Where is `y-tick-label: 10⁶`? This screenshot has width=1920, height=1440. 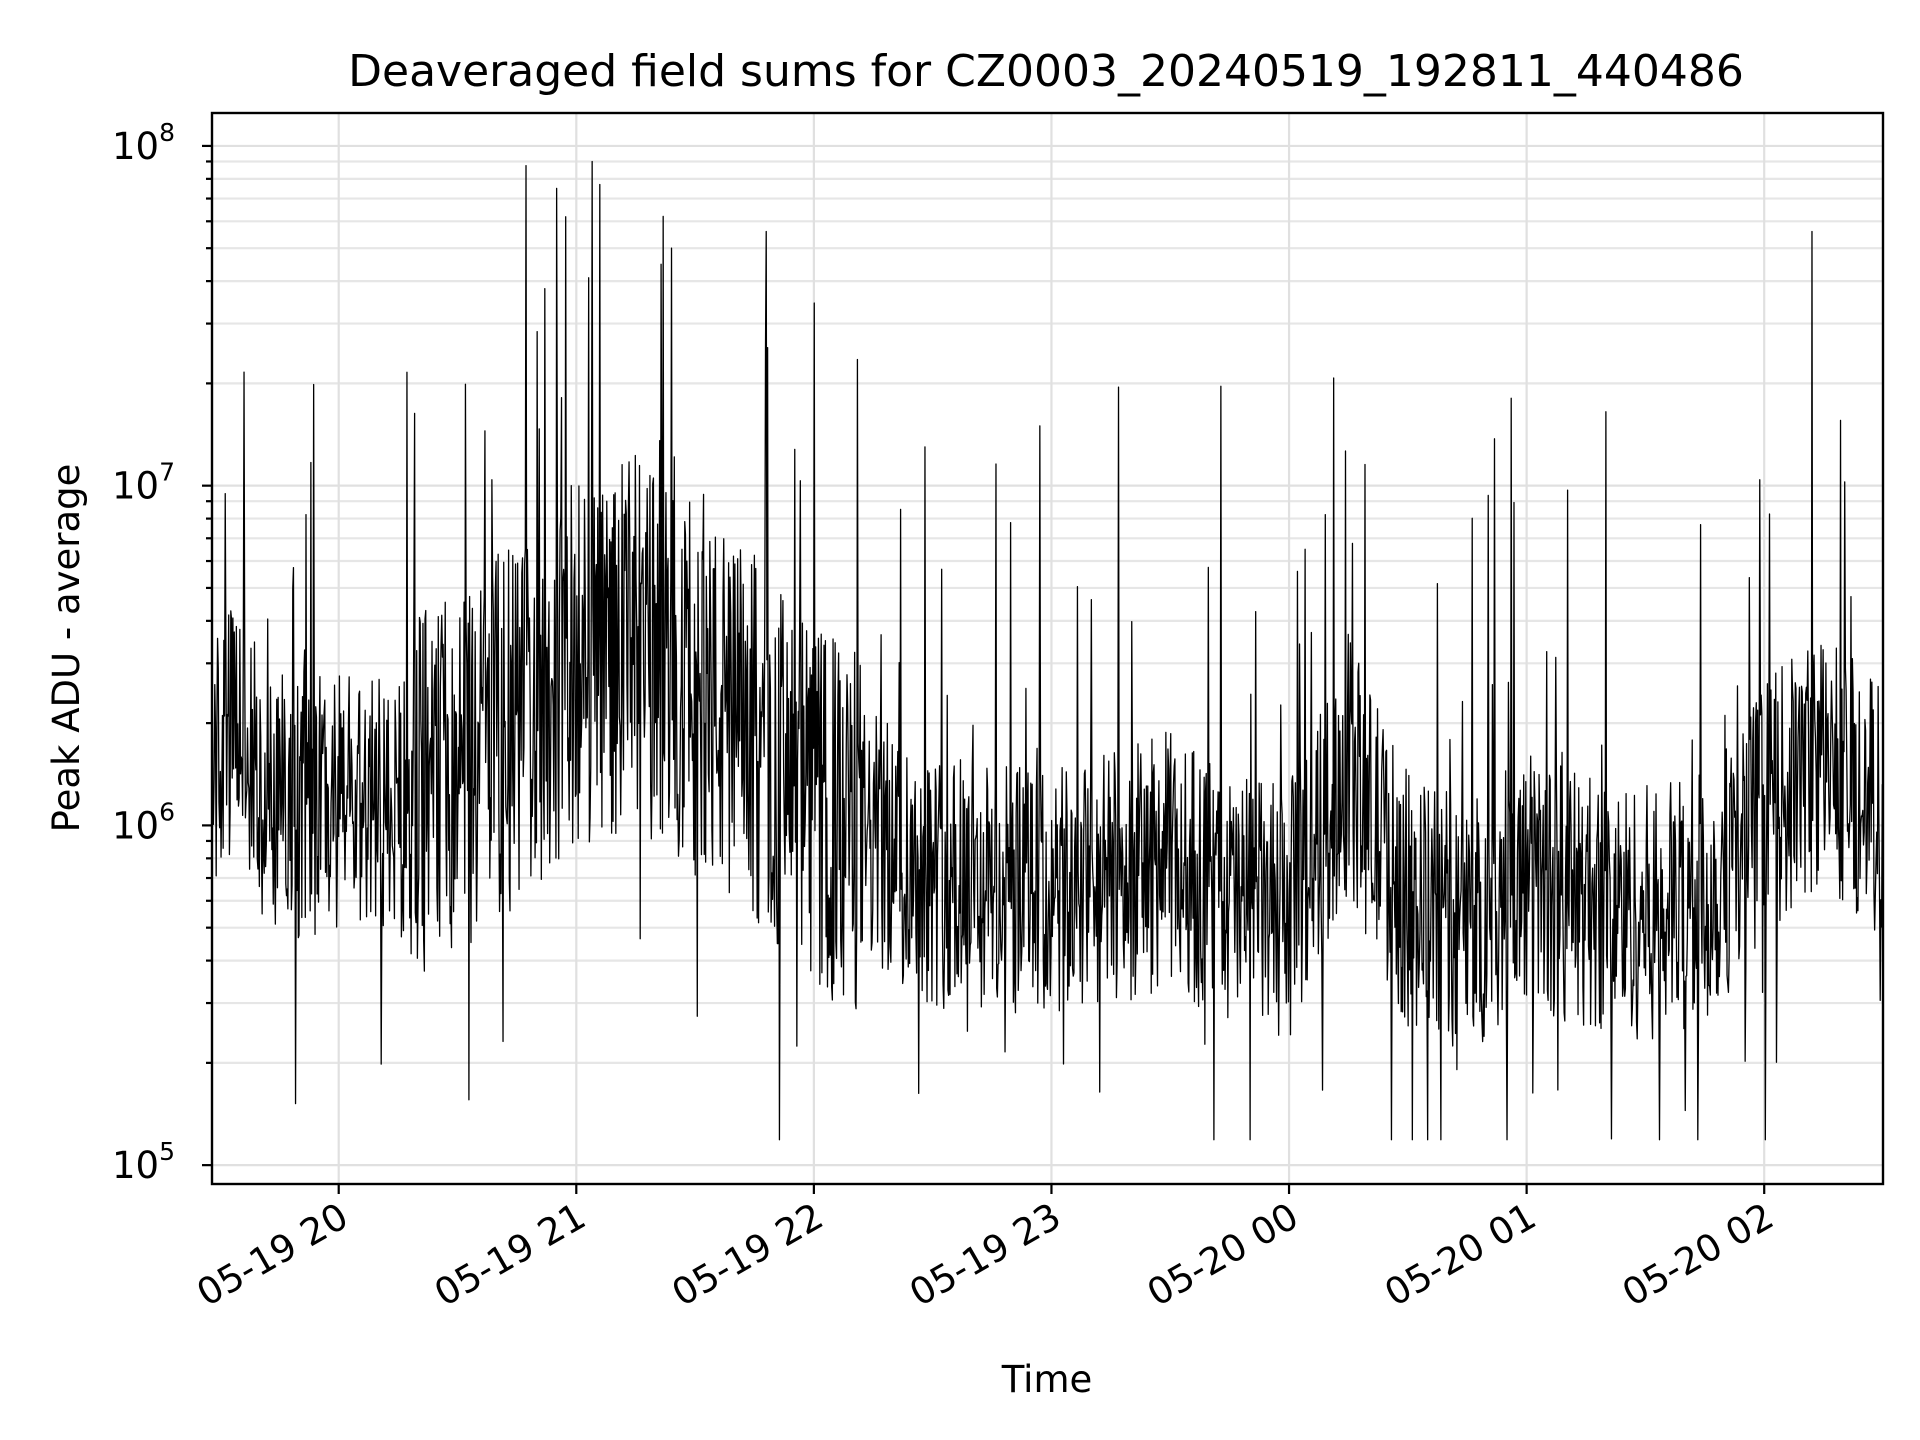
y-tick-label: 10⁶ is located at coordinates (143, 822).